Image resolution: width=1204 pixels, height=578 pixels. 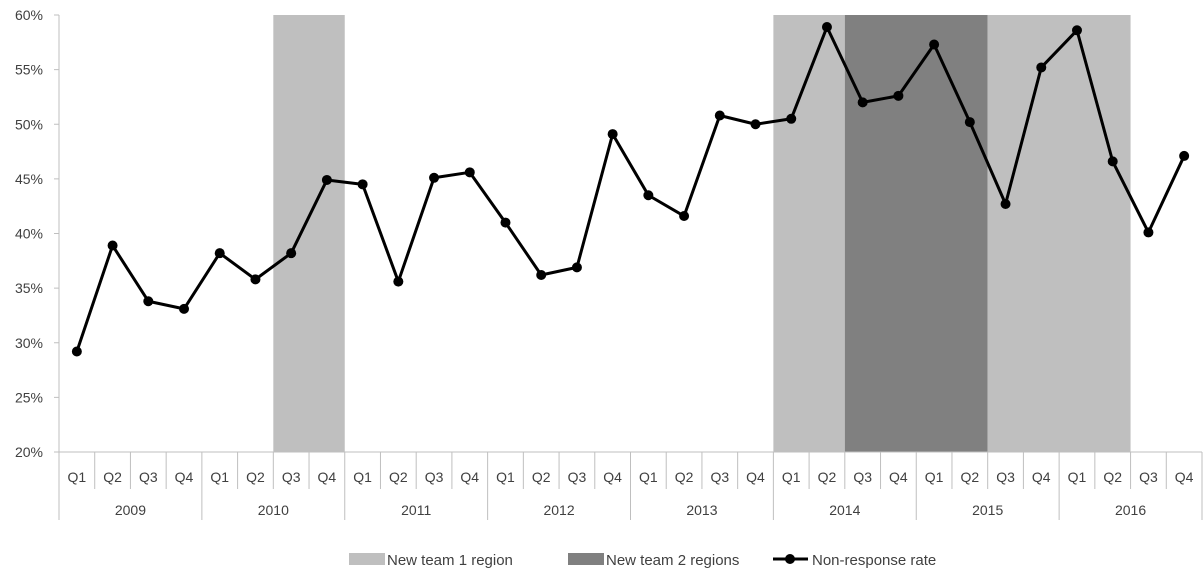 I want to click on x-tick-label-year: 2013, so click(x=701, y=510).